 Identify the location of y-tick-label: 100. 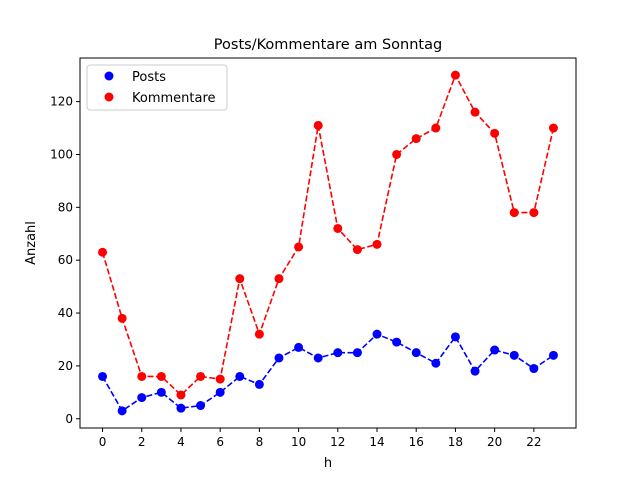
(61, 154).